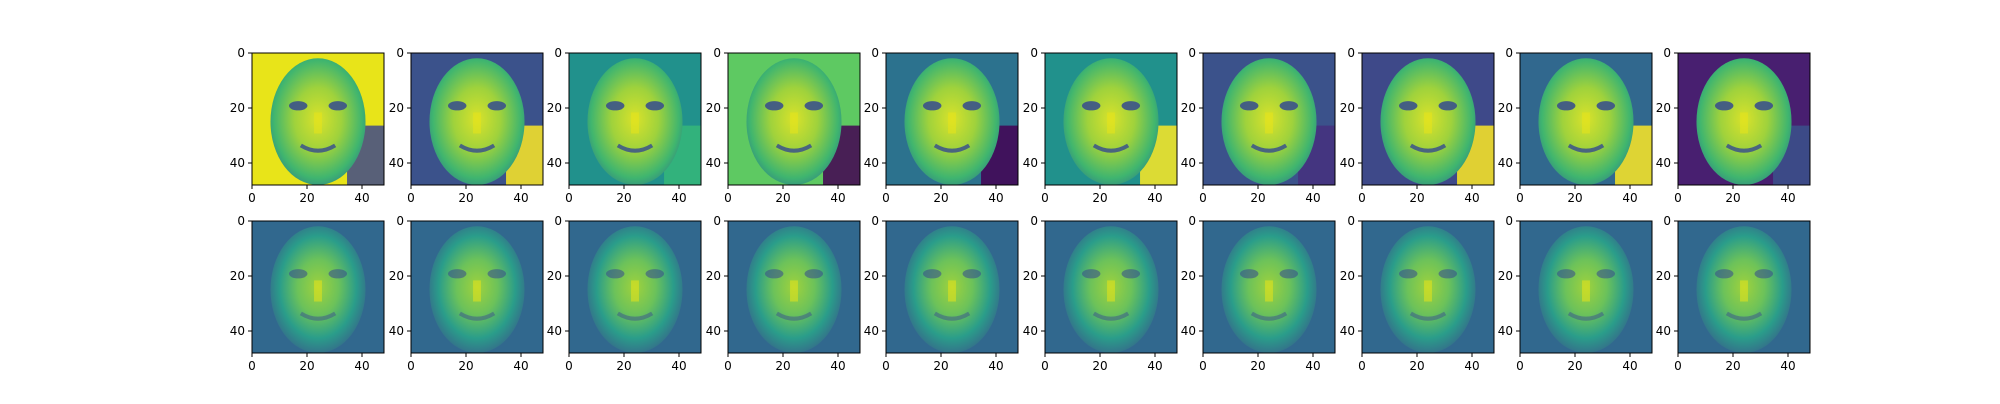 The image size is (2000, 404). Describe the element at coordinates (307, 293) in the screenshot. I see `face-panel-r2-c1: 0 20 40 0 20 40` at that location.